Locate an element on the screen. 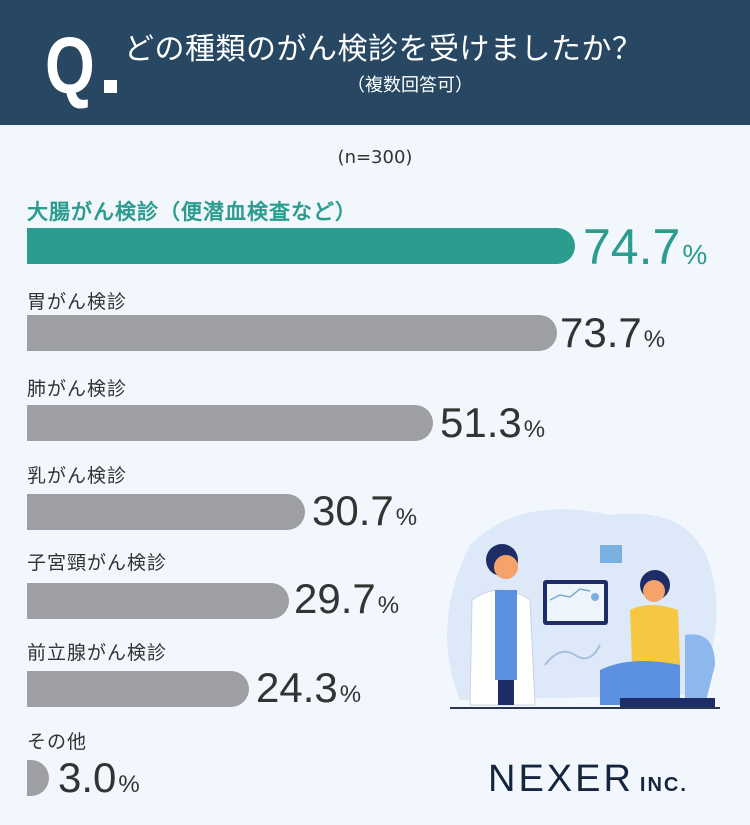  bar-colon-cancer is located at coordinates (301, 246).